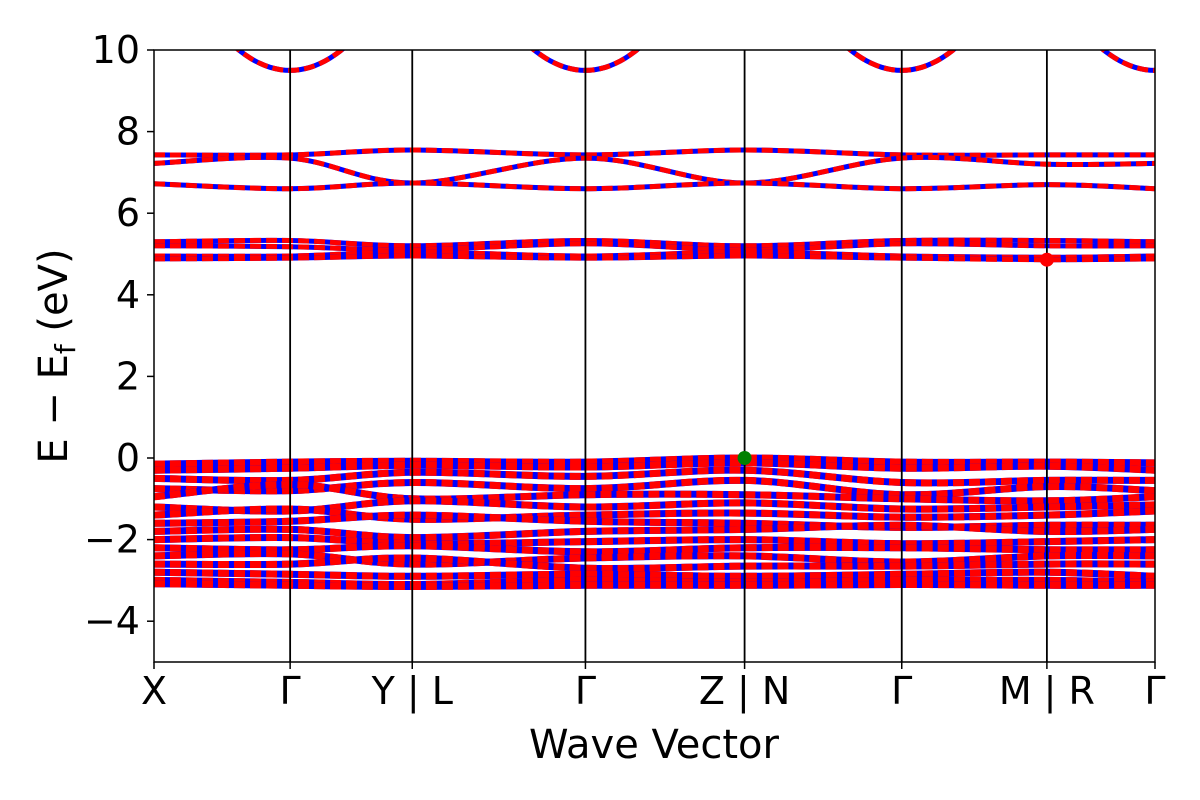 The width and height of the screenshot is (1200, 800). Describe the element at coordinates (112, 540) in the screenshot. I see `y-tick-label-6: −2` at that location.